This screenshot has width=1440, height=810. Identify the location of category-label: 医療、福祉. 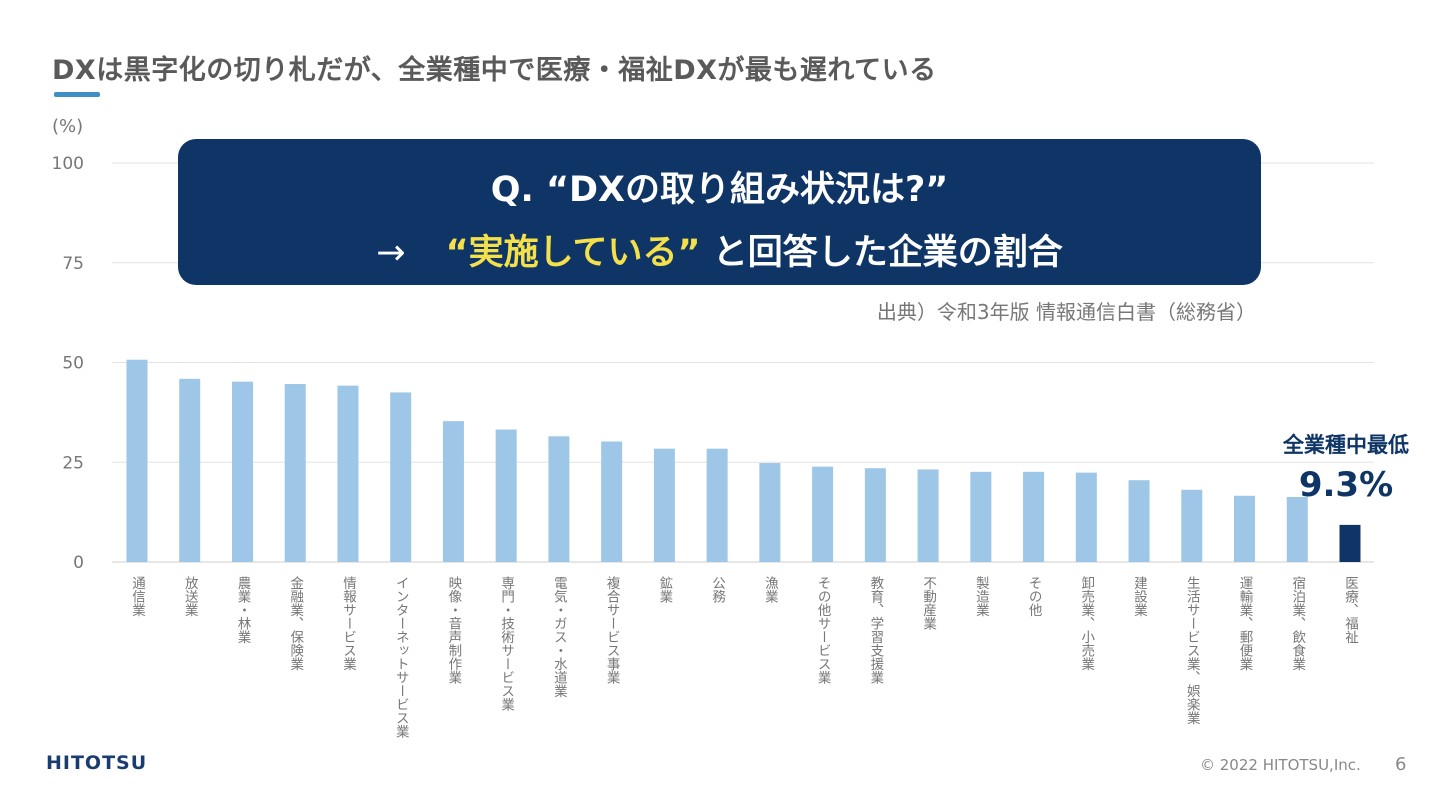
(1350, 610).